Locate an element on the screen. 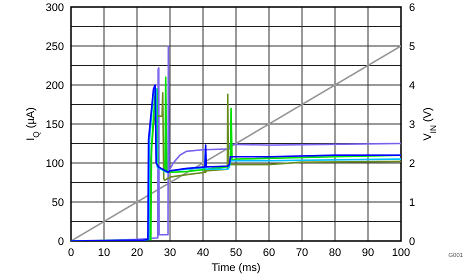 The height and width of the screenshot is (279, 469). y-tick-label: 300 is located at coordinates (55, 8).